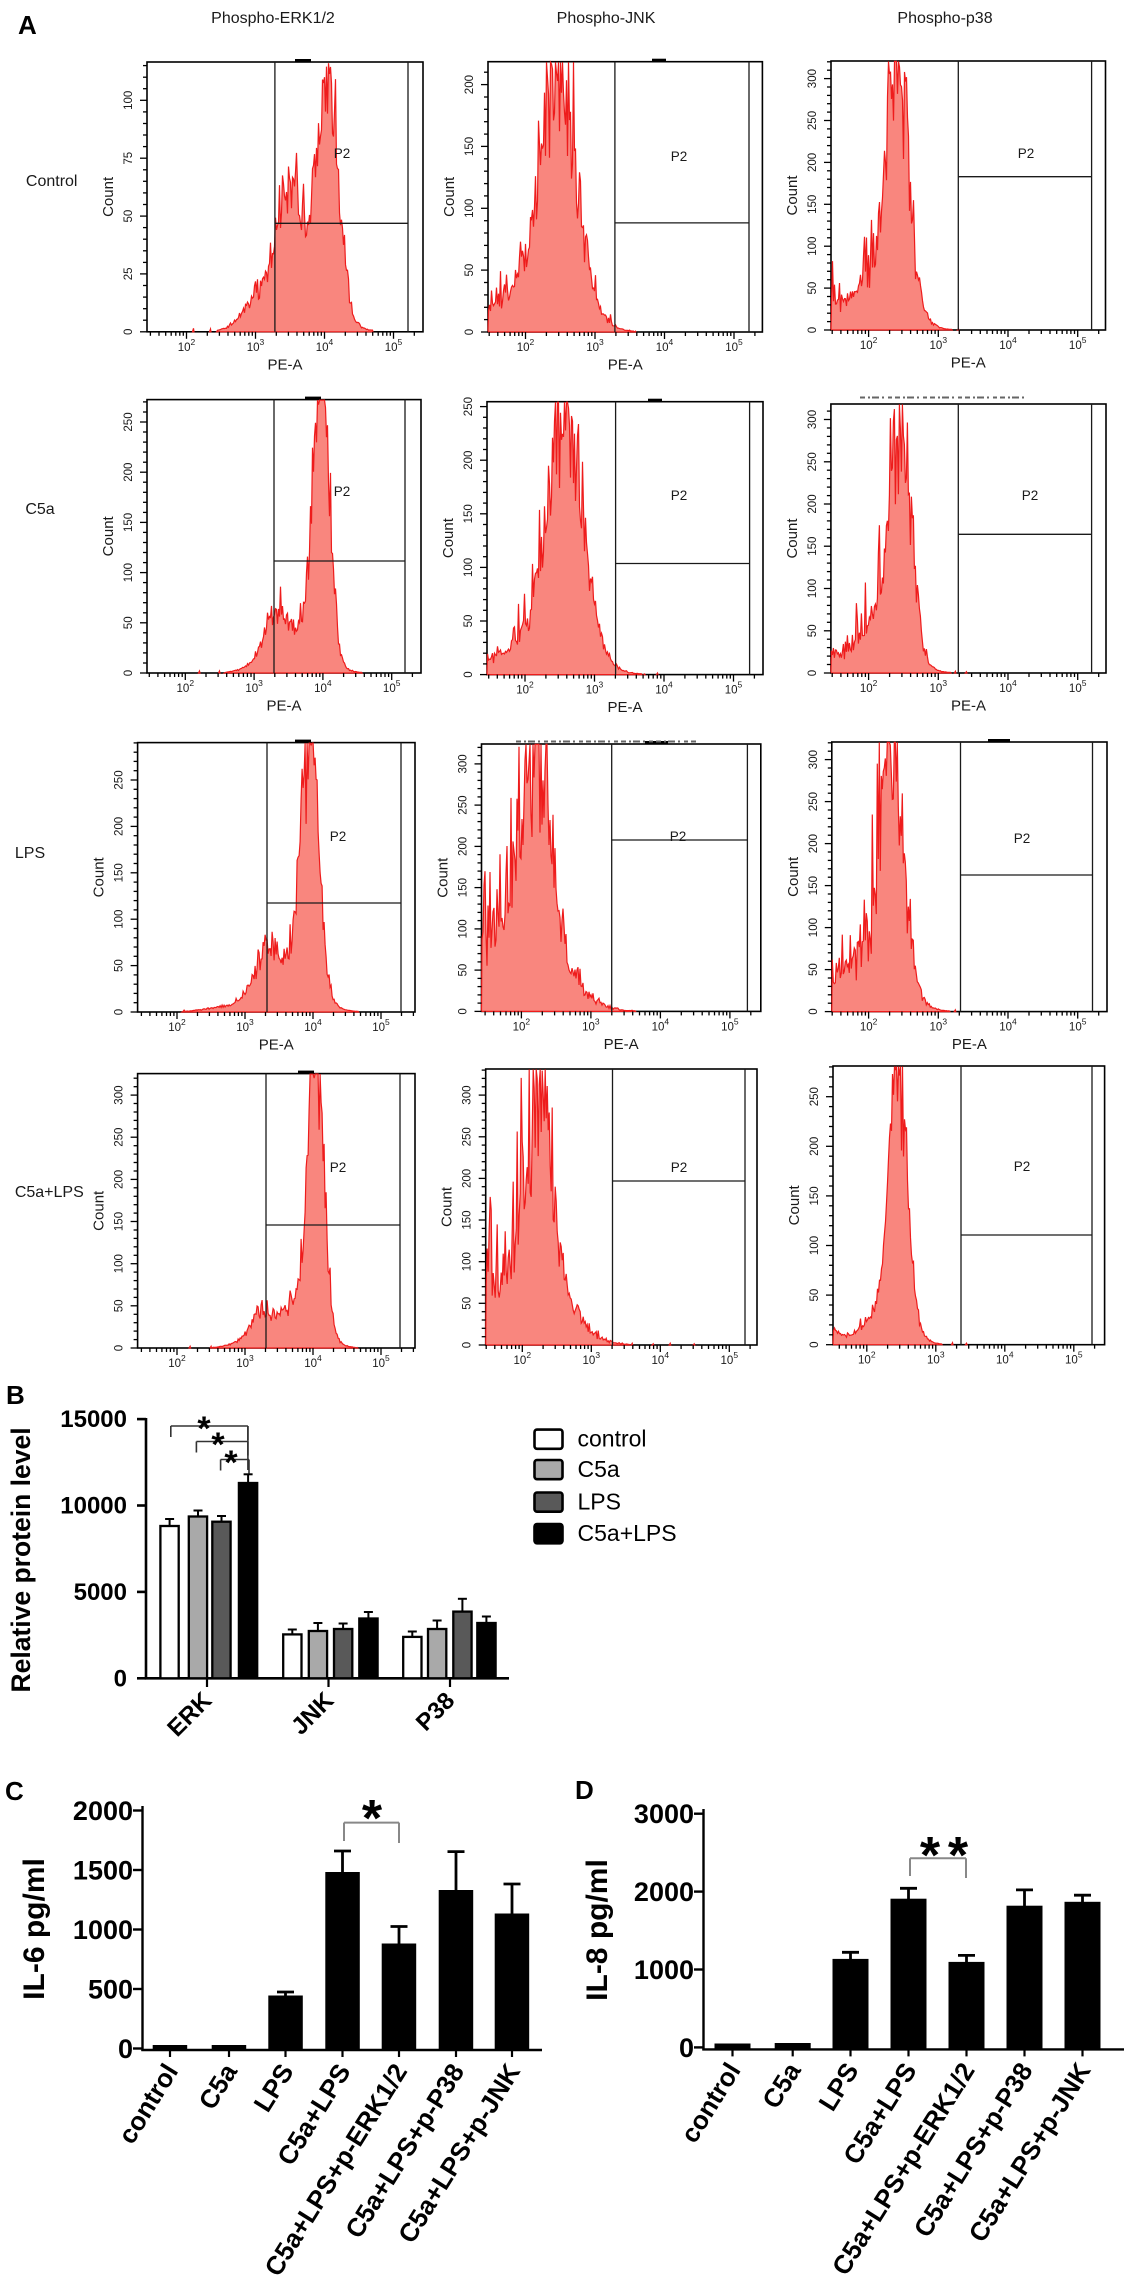  Describe the element at coordinates (110, 1990) in the screenshot. I see `svg-text: 500` at that location.